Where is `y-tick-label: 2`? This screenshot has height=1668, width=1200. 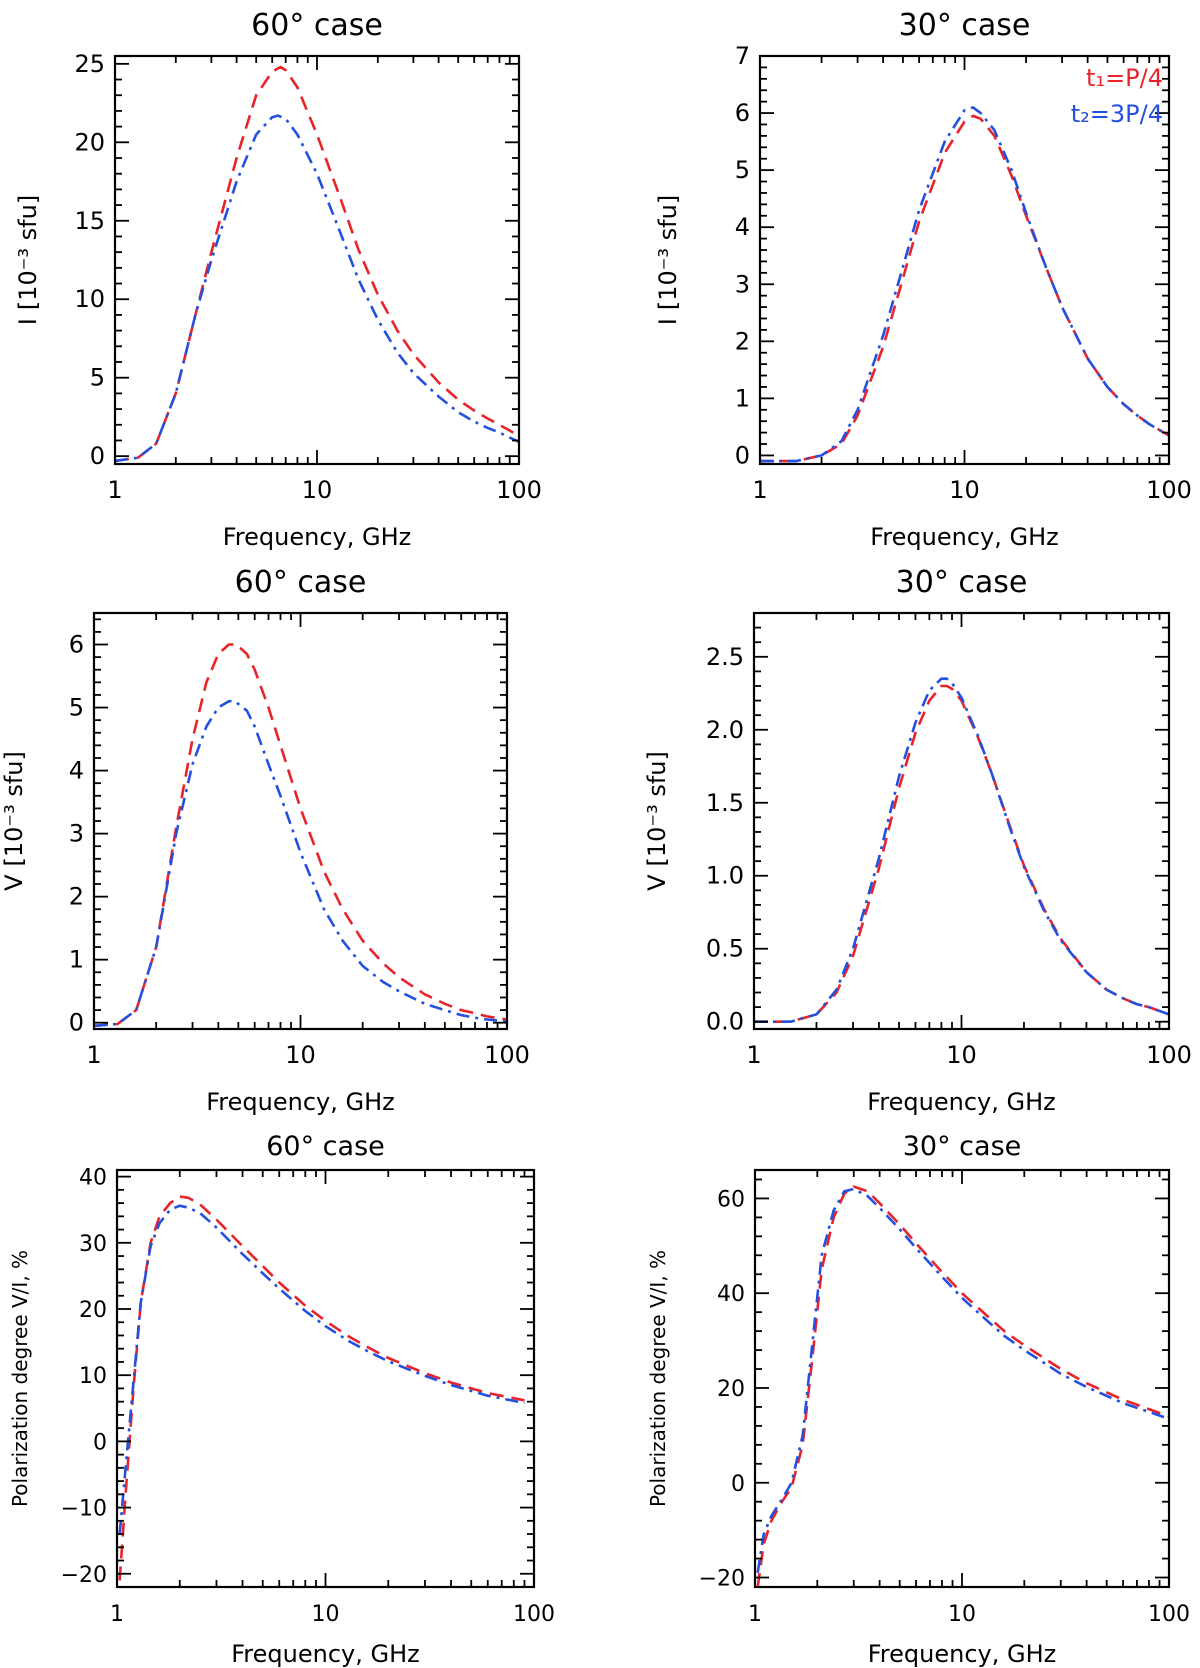
y-tick-label: 2 is located at coordinates (742, 341).